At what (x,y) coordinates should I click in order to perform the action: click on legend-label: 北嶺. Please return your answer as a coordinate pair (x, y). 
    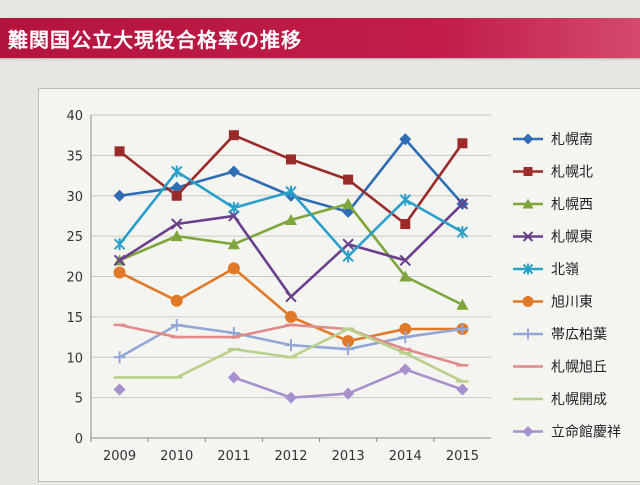
    Looking at the image, I should click on (565, 270).